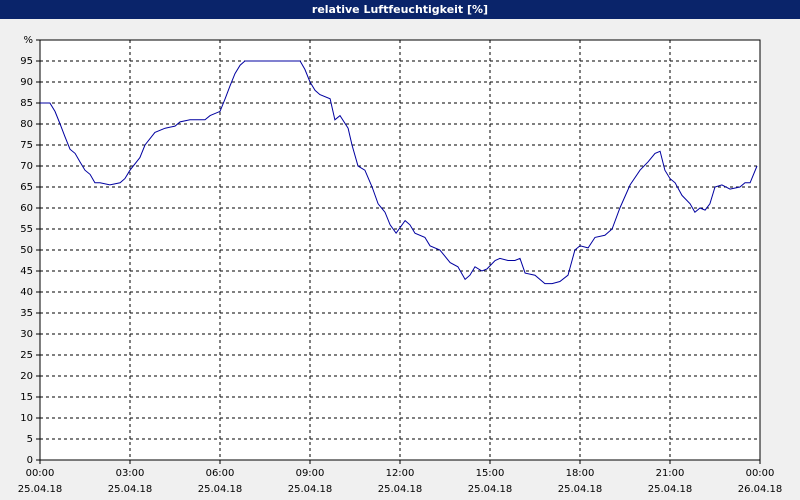 This screenshot has height=500, width=800. What do you see at coordinates (30, 460) in the screenshot?
I see `y-tick-label: 0` at bounding box center [30, 460].